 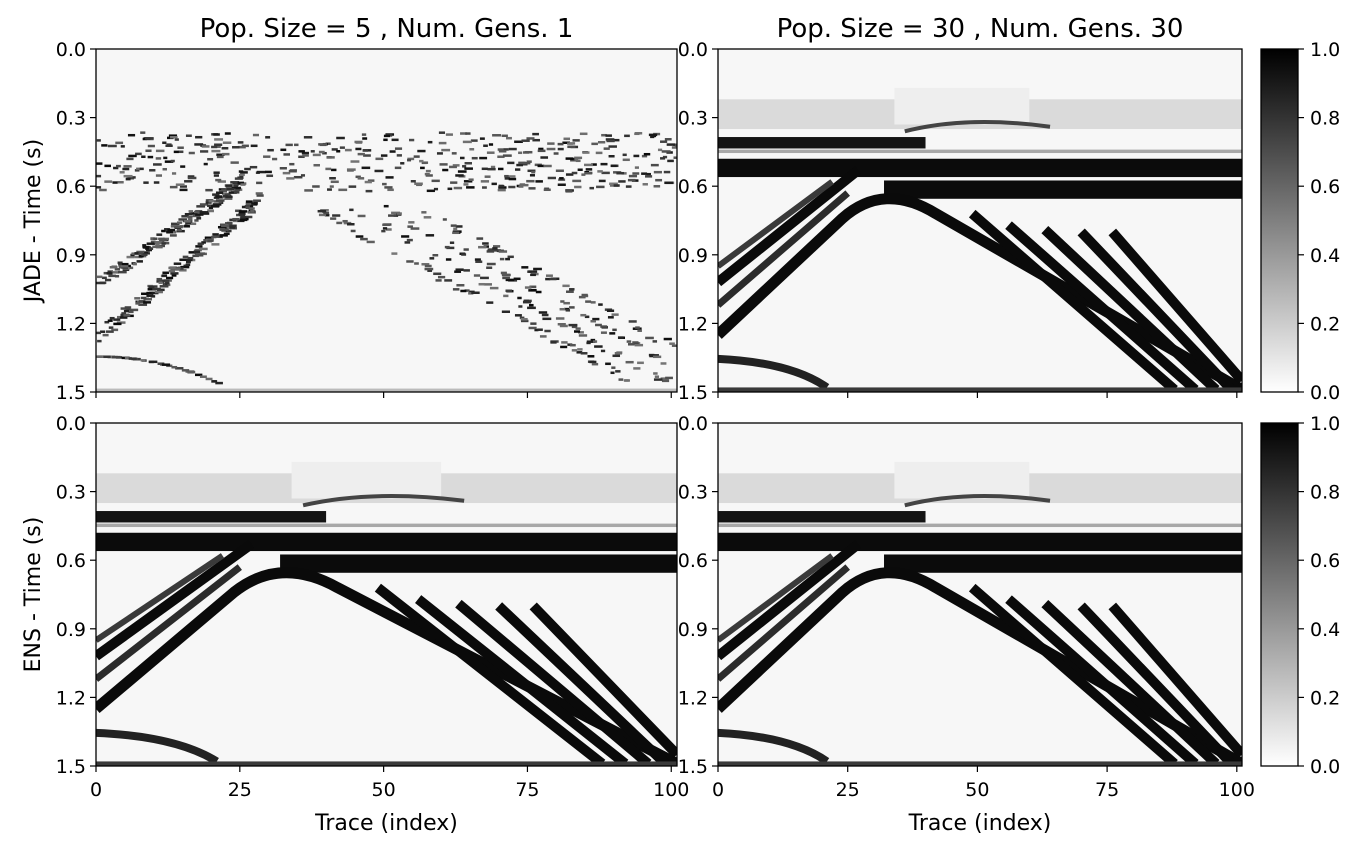 What do you see at coordinates (1107, 790) in the screenshot?
I see `x-tick-label: 75` at bounding box center [1107, 790].